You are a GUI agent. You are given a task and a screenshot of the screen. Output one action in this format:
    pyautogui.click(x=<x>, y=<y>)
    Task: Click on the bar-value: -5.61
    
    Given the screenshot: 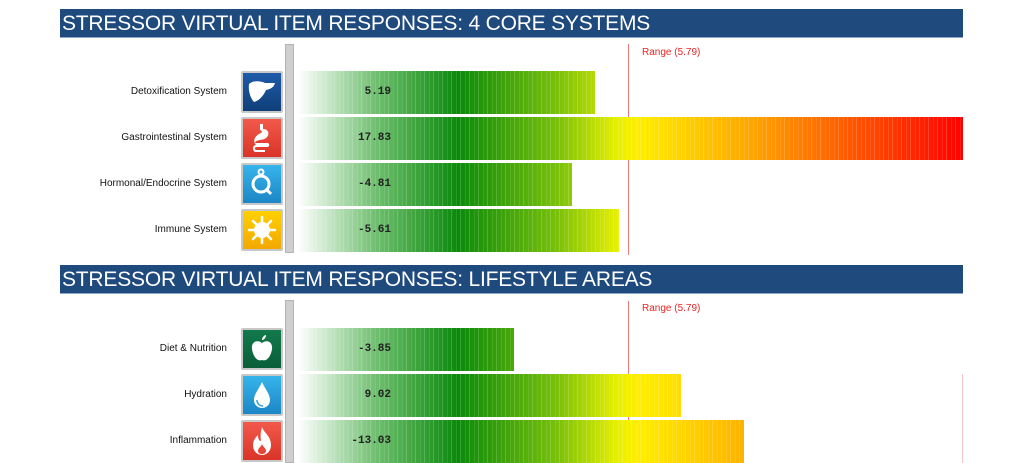 What is the action you would take?
    pyautogui.click(x=374, y=230)
    